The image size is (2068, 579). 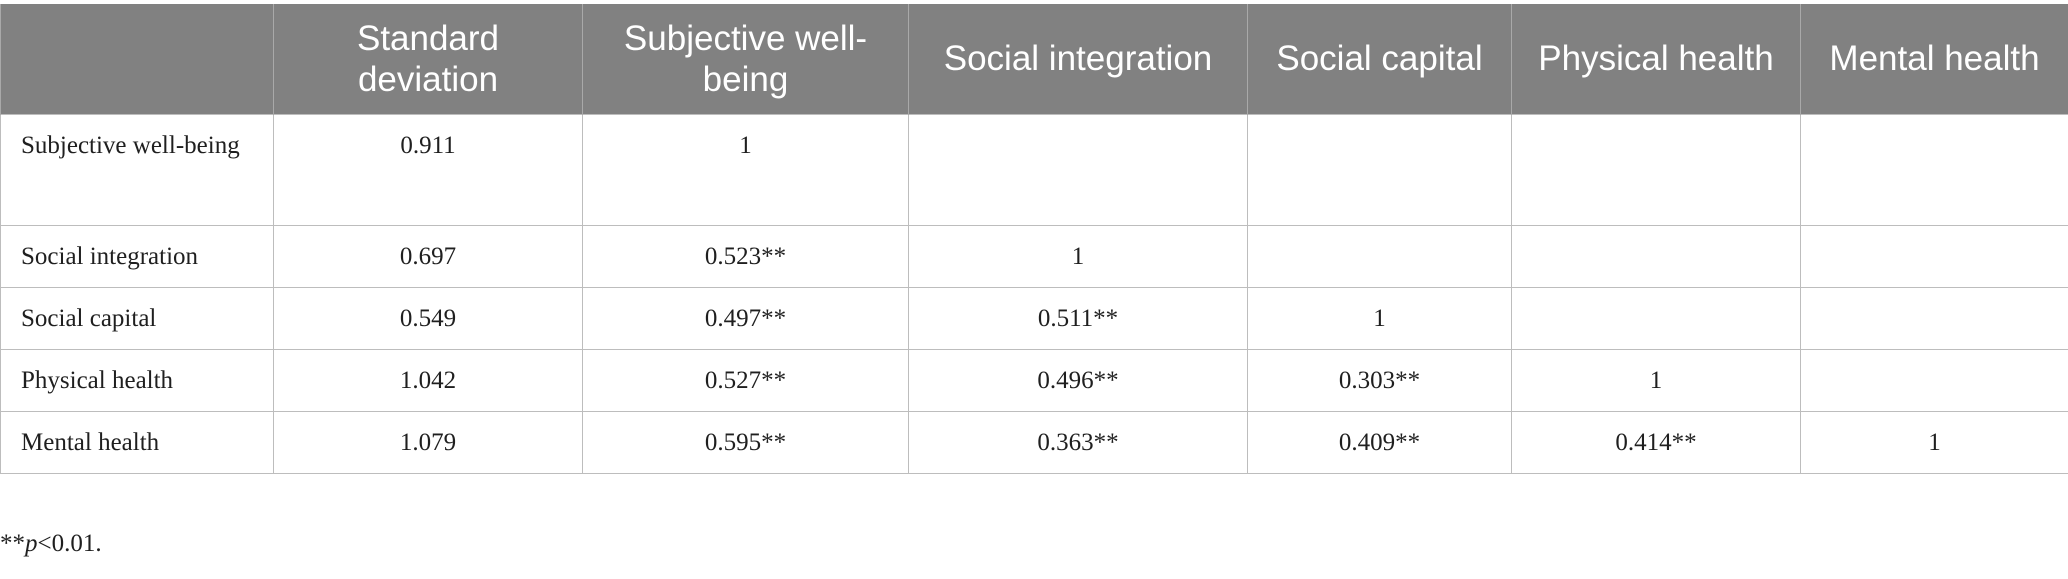 What do you see at coordinates (745, 380) in the screenshot?
I see `table-cell: 0.527**` at bounding box center [745, 380].